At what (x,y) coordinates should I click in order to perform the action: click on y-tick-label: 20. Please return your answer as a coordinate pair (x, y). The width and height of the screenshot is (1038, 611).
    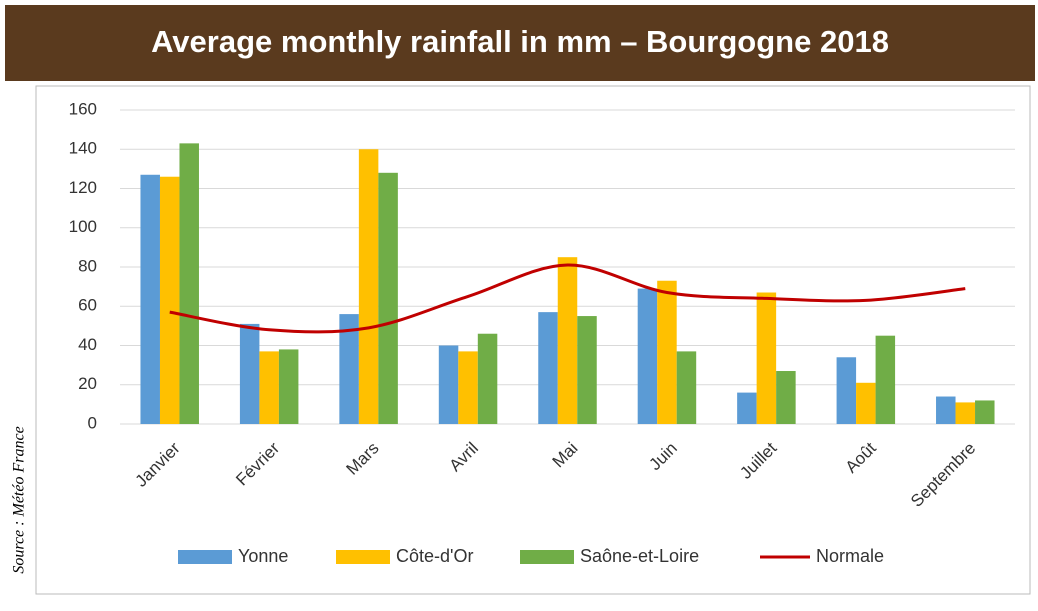
    Looking at the image, I should click on (87, 383).